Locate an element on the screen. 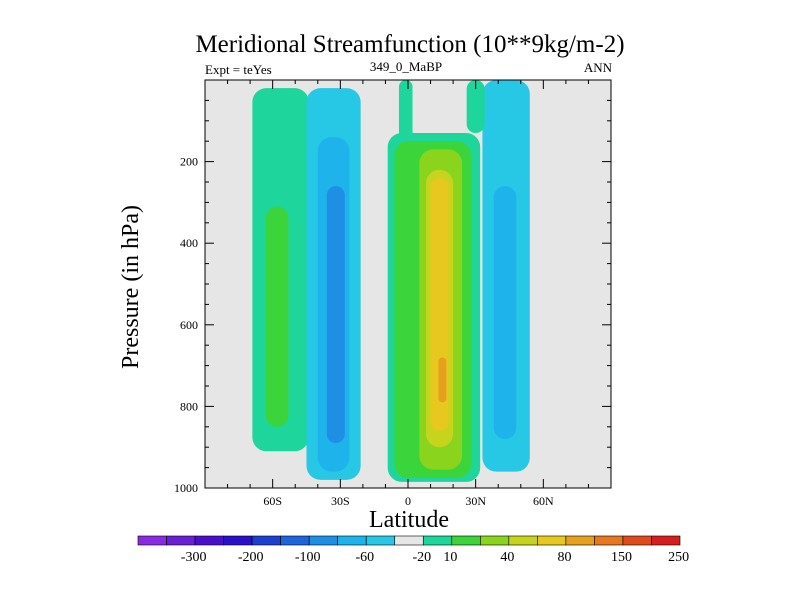 The image size is (800, 600). colorbar-label: -300 is located at coordinates (194, 557).